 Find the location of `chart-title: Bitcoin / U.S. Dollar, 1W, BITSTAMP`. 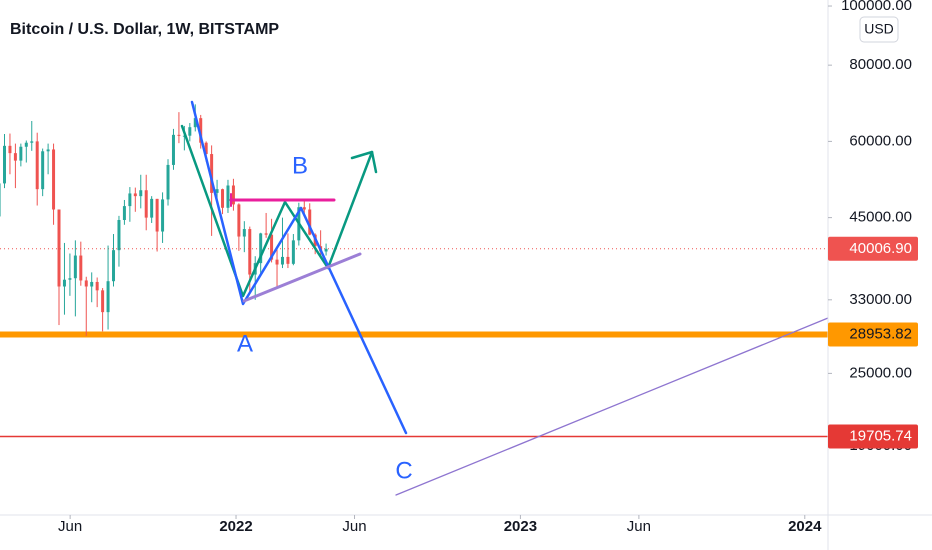

chart-title: Bitcoin / U.S. Dollar, 1W, BITSTAMP is located at coordinates (144, 29).